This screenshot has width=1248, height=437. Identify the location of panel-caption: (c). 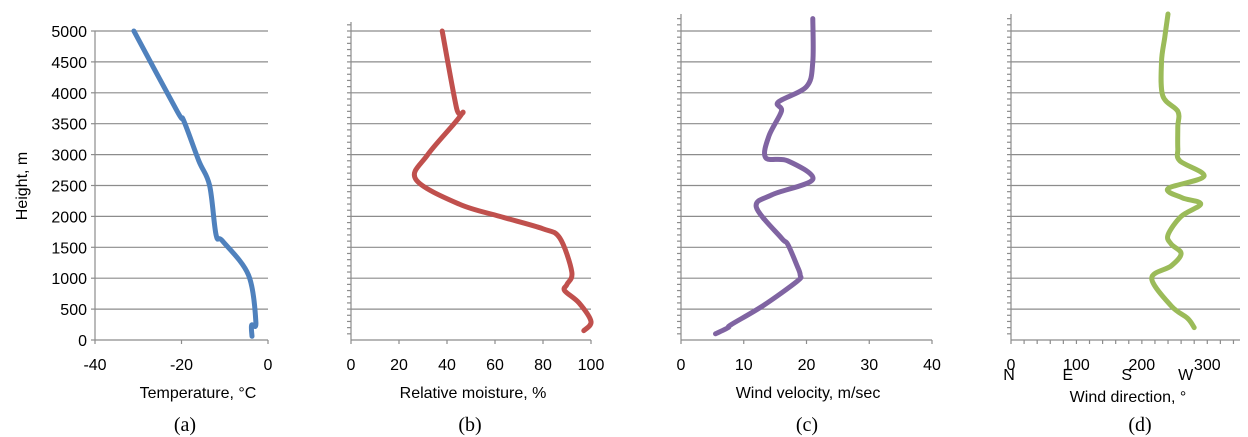
(807, 425).